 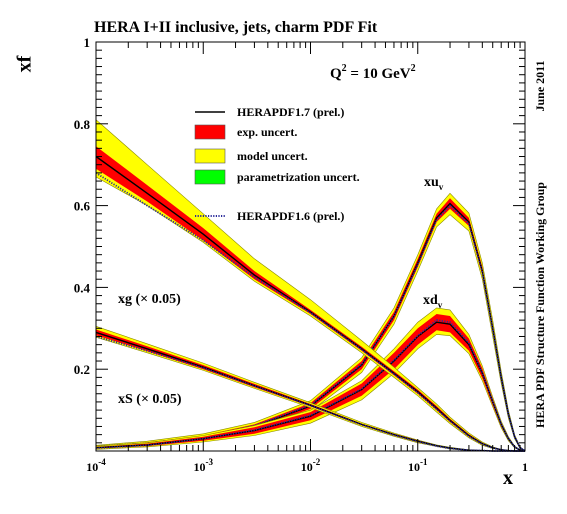 I want to click on x-tick-label: 1, so click(x=525, y=467).